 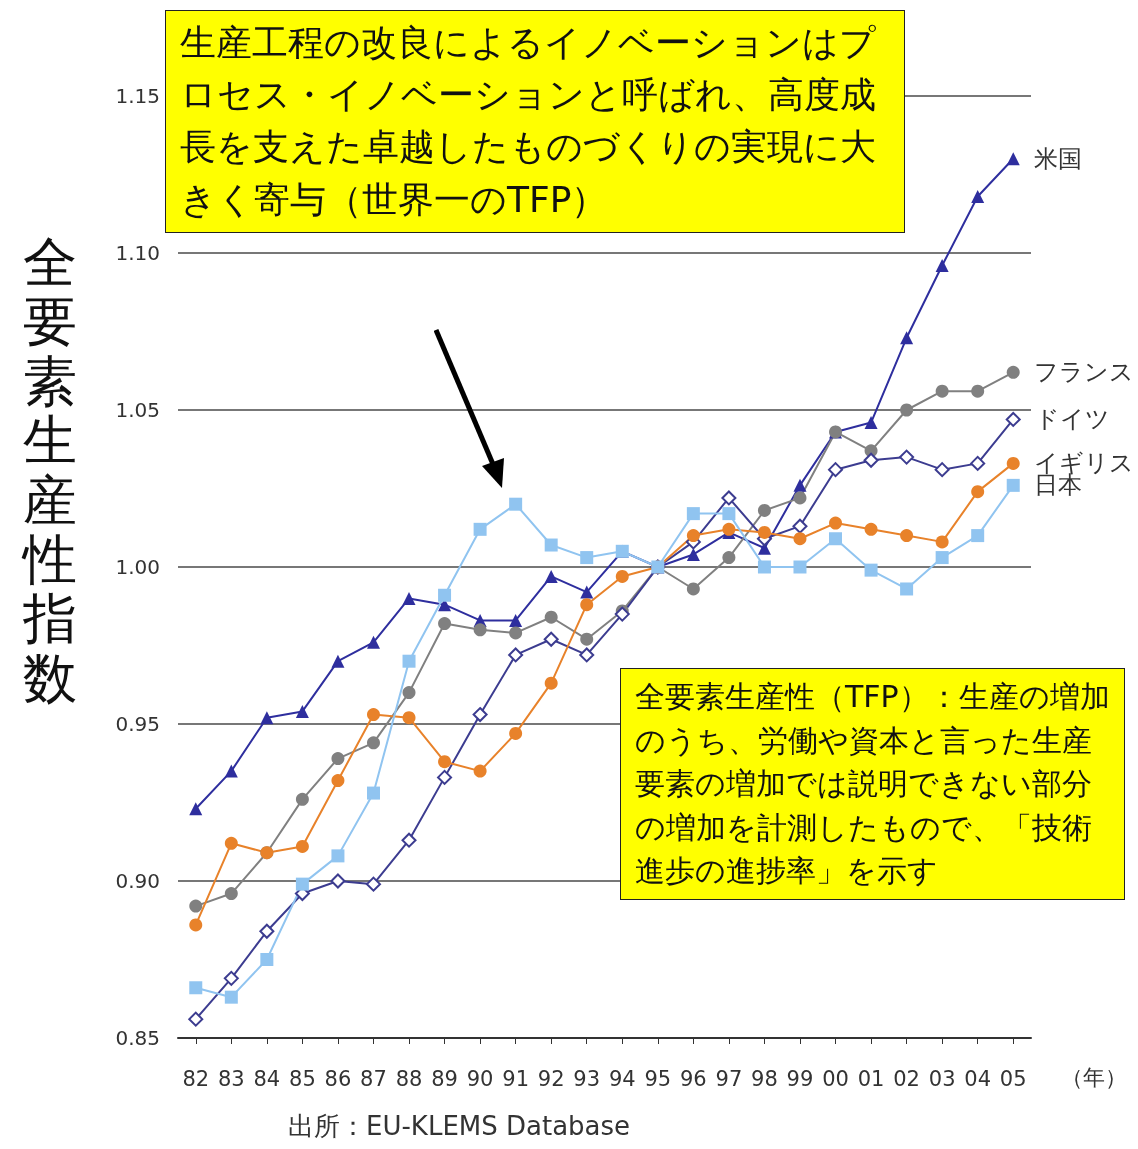 What do you see at coordinates (1013, 1078) in the screenshot?
I see `x-tick-label: 05` at bounding box center [1013, 1078].